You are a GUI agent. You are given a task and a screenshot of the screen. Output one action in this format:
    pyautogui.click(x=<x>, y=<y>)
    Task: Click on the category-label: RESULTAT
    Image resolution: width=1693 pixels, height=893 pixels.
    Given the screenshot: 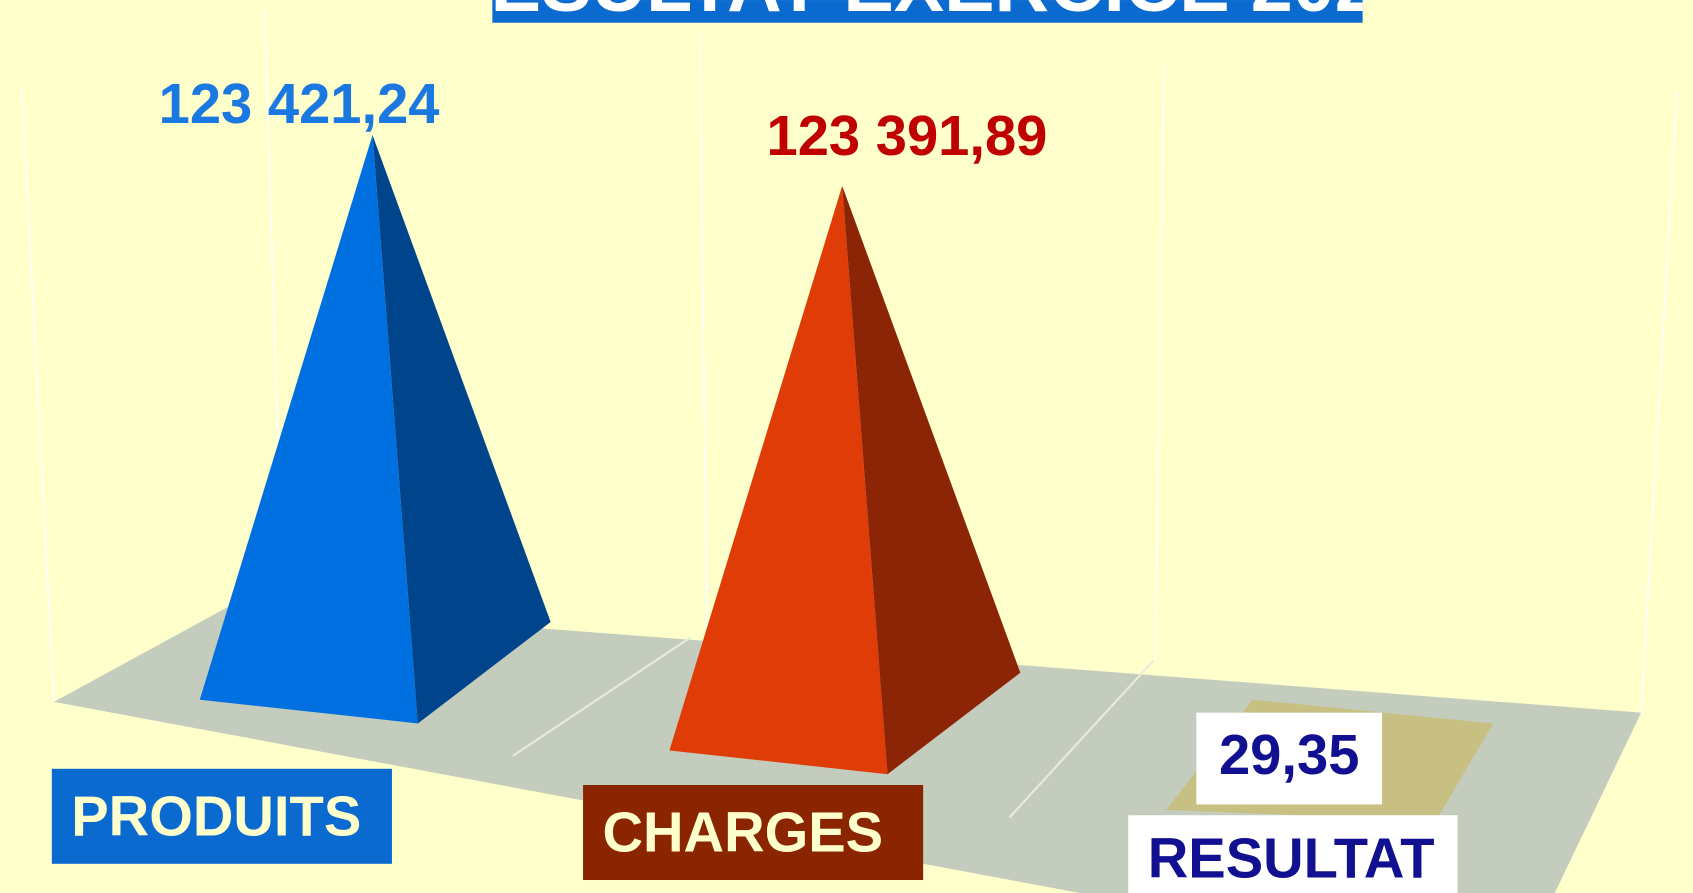 What is the action you would take?
    pyautogui.click(x=1291, y=858)
    